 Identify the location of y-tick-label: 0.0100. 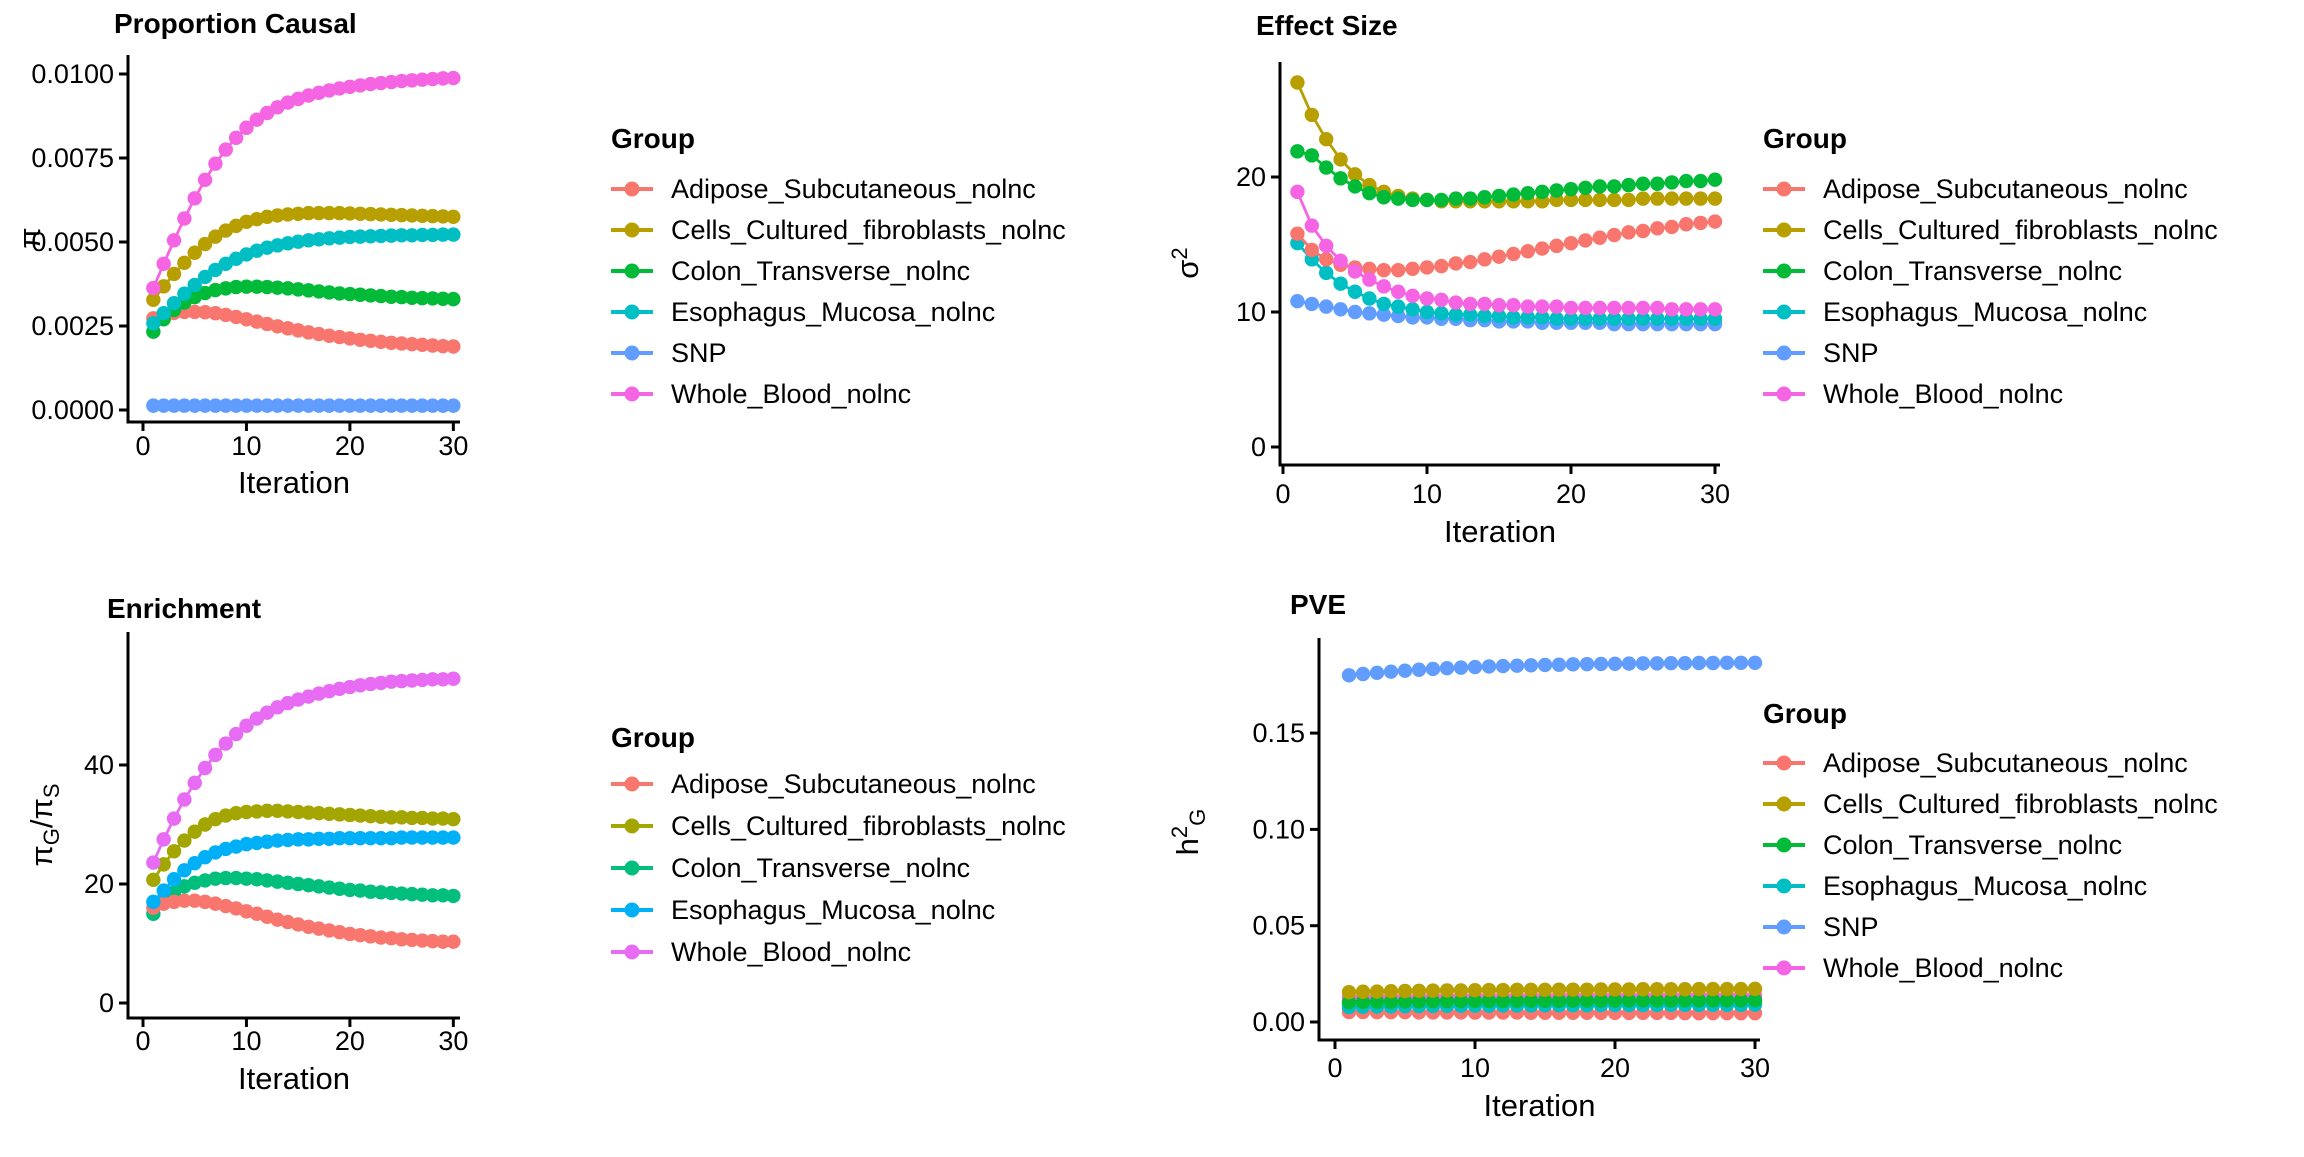
(72, 74).